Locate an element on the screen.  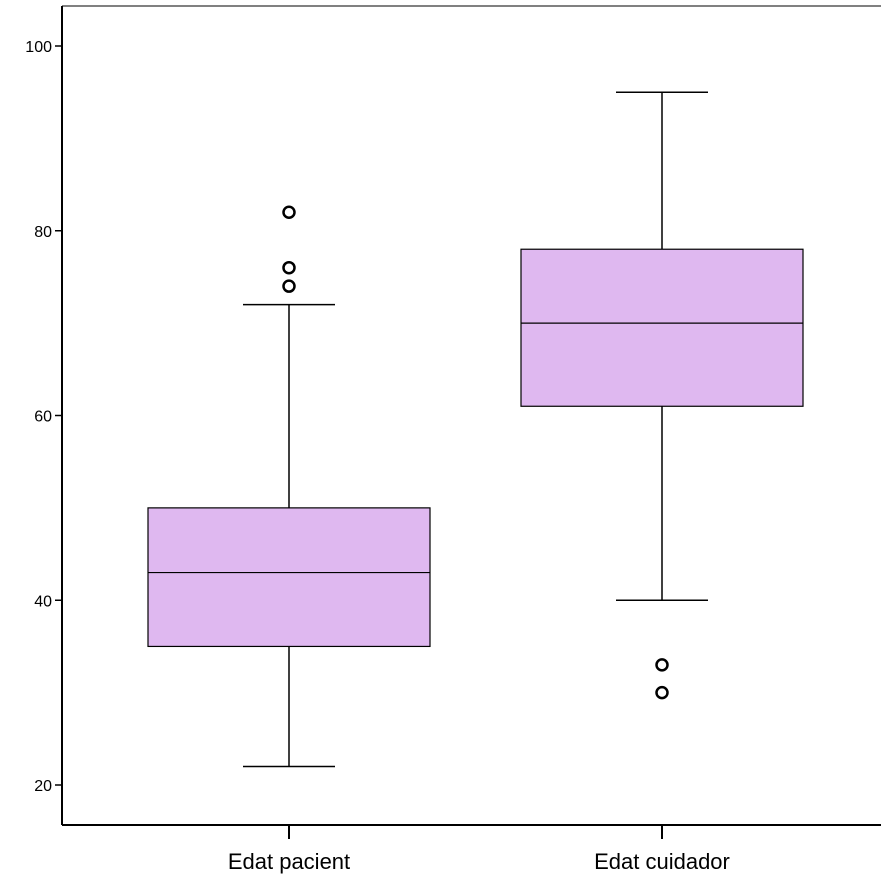
y-tick-label-20: 20 is located at coordinates (43, 786).